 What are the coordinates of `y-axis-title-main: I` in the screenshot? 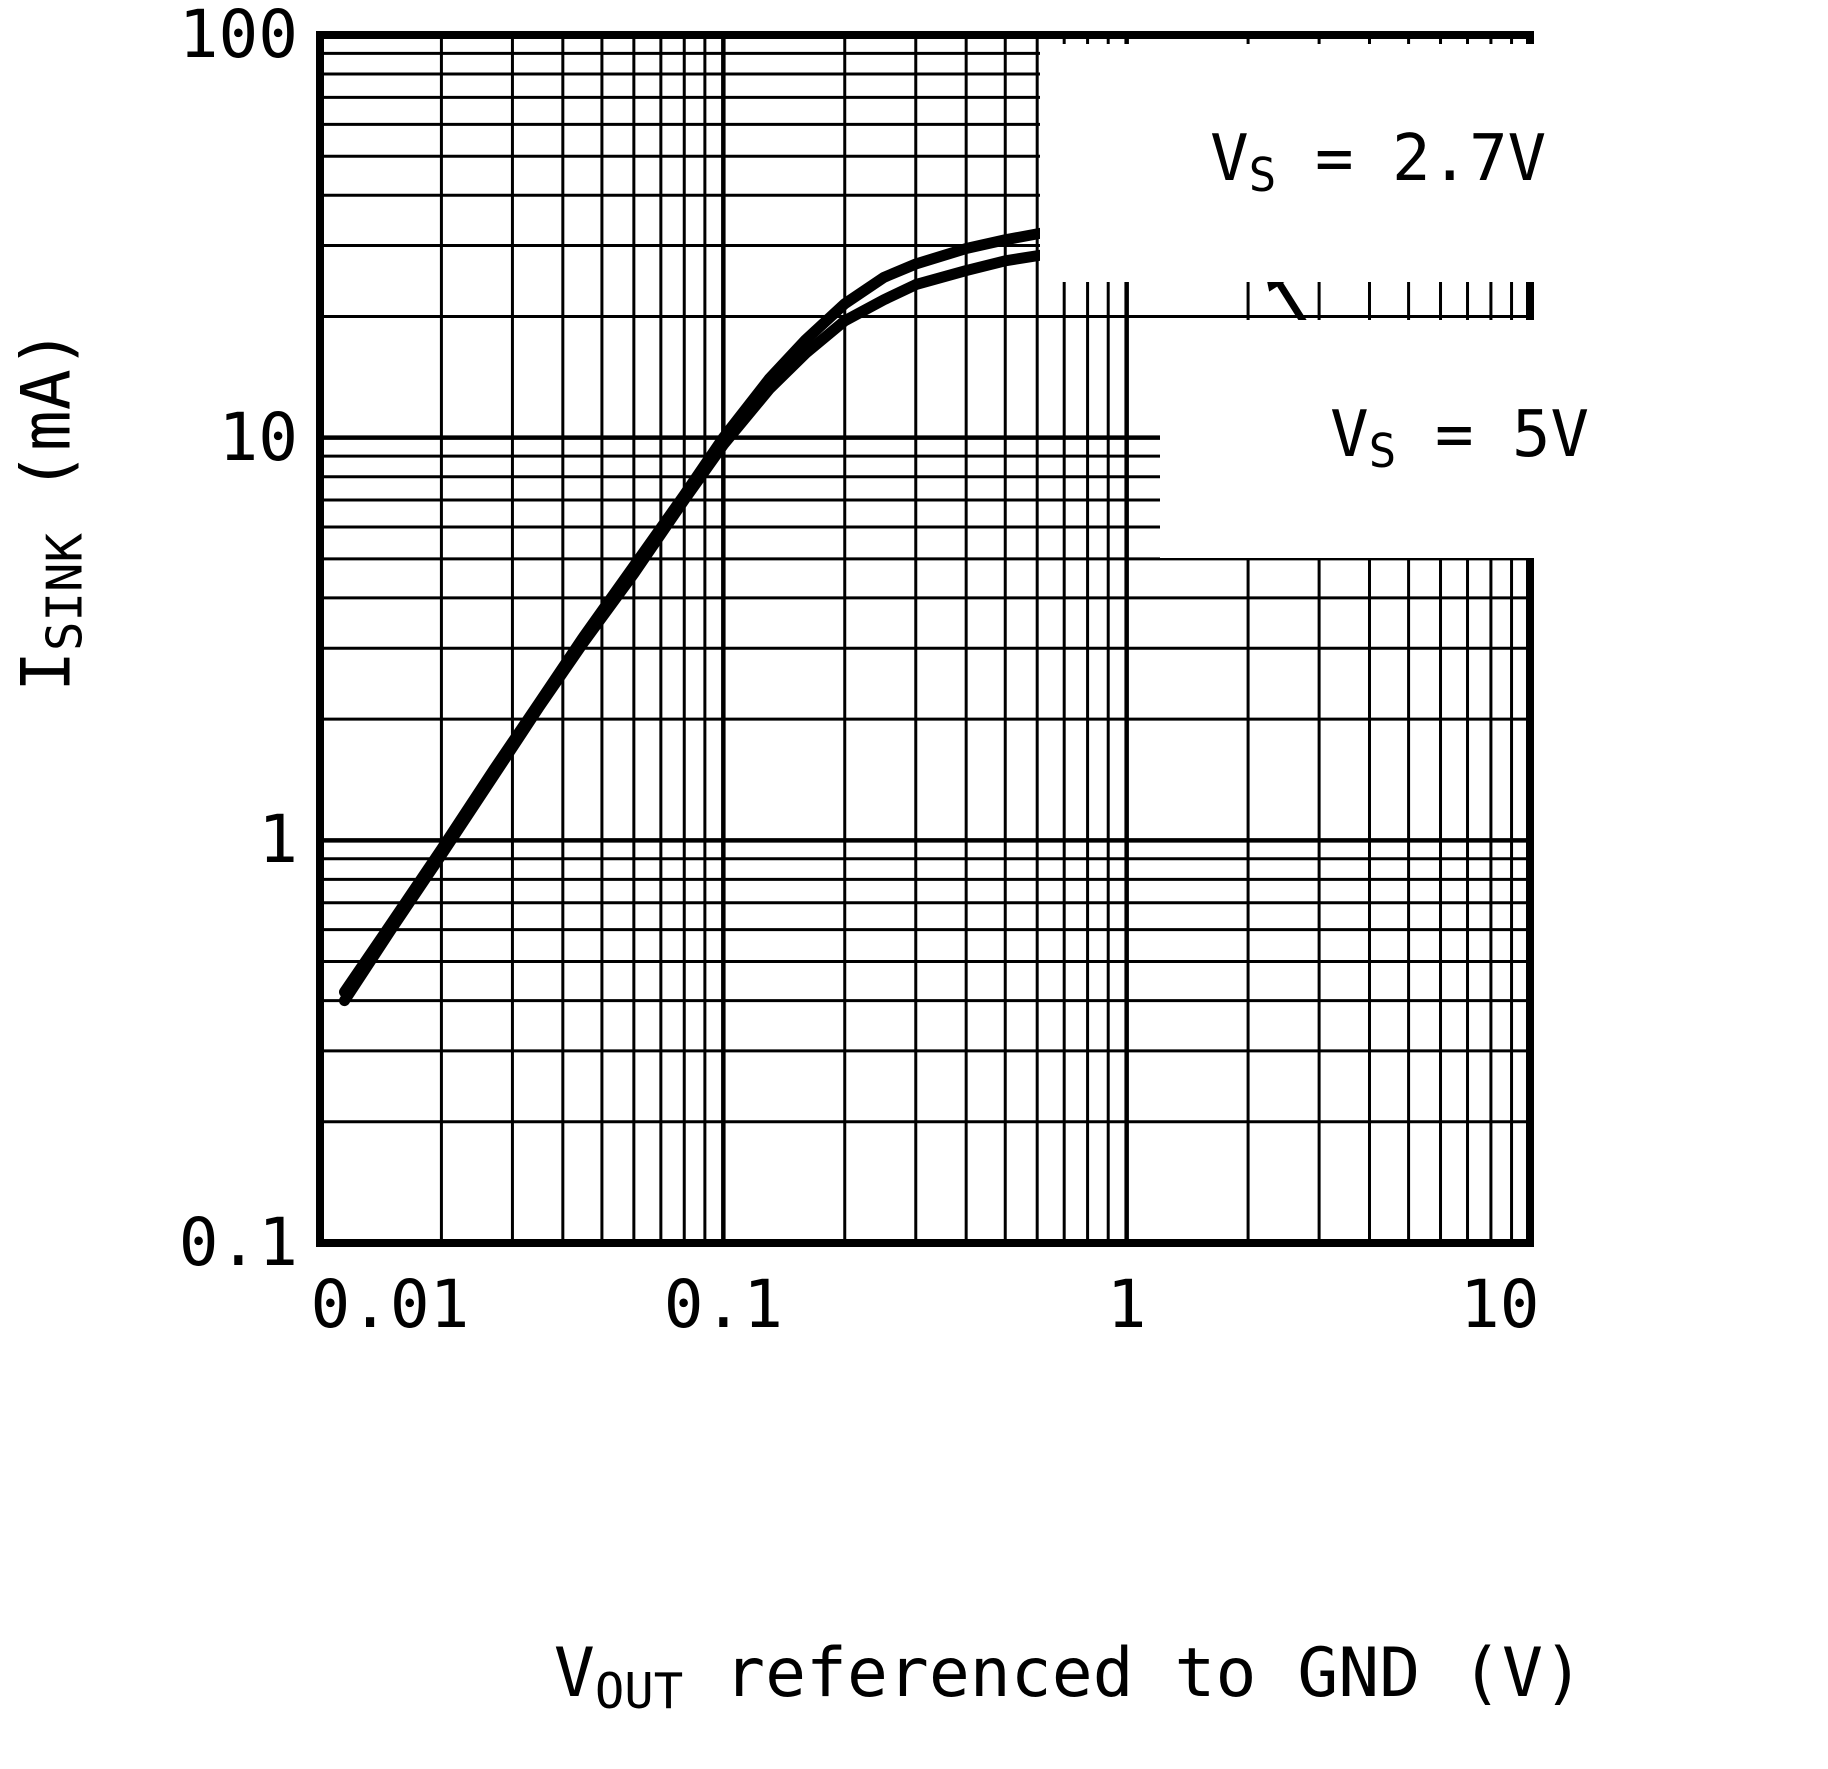 It's located at (47, 671).